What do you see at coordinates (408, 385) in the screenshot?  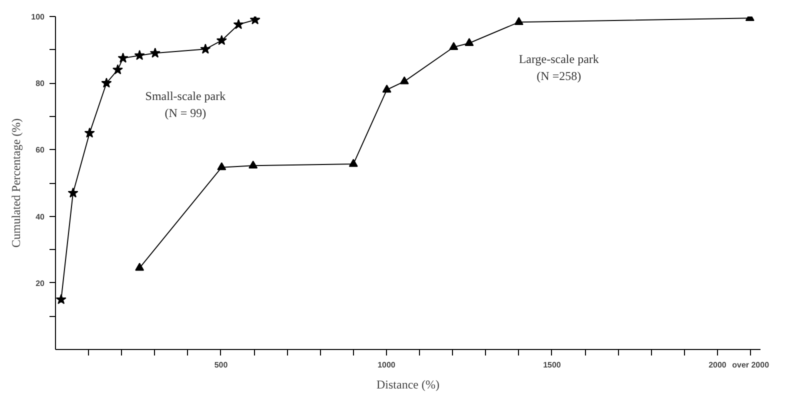 I see `x-axis-title: Distance (%)` at bounding box center [408, 385].